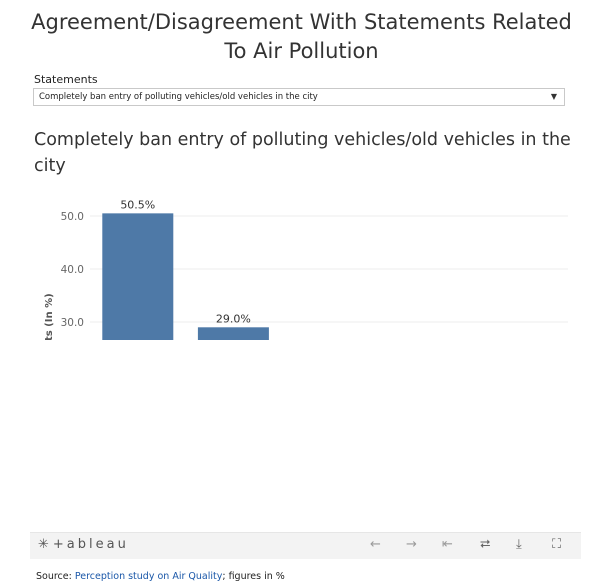 Image resolution: width=603 pixels, height=587 pixels. Describe the element at coordinates (233, 318) in the screenshot. I see `data-label: 29.0%` at that location.